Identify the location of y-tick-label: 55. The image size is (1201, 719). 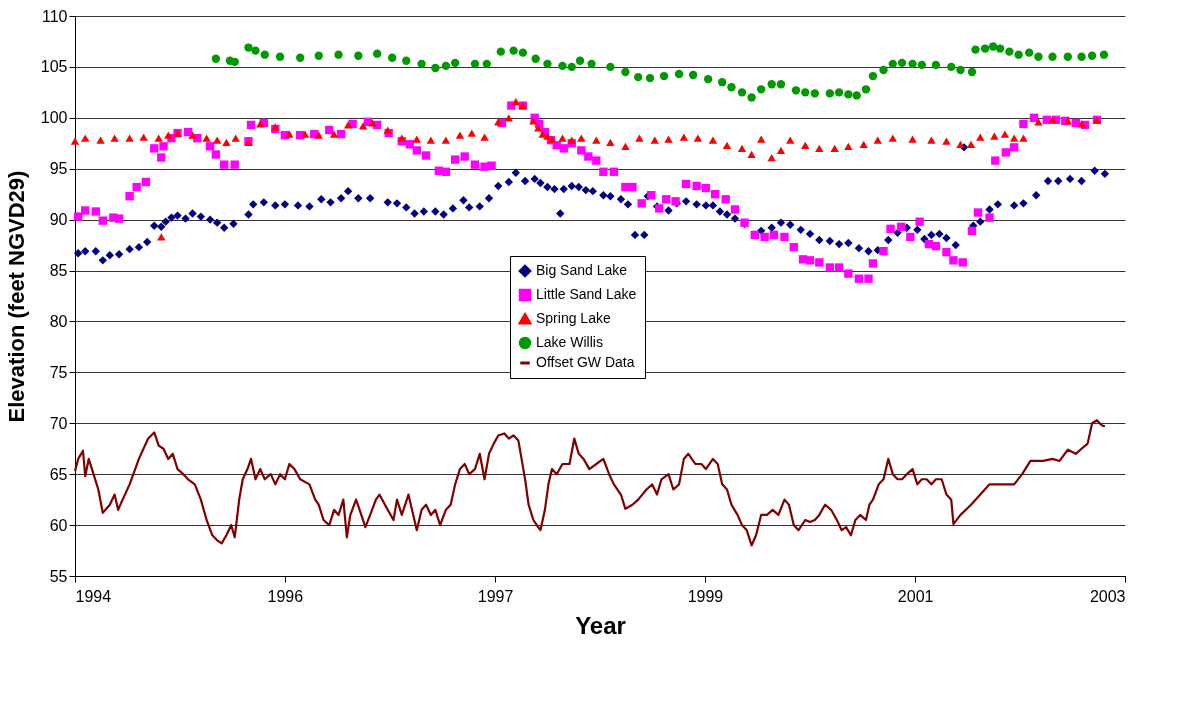
(58, 576).